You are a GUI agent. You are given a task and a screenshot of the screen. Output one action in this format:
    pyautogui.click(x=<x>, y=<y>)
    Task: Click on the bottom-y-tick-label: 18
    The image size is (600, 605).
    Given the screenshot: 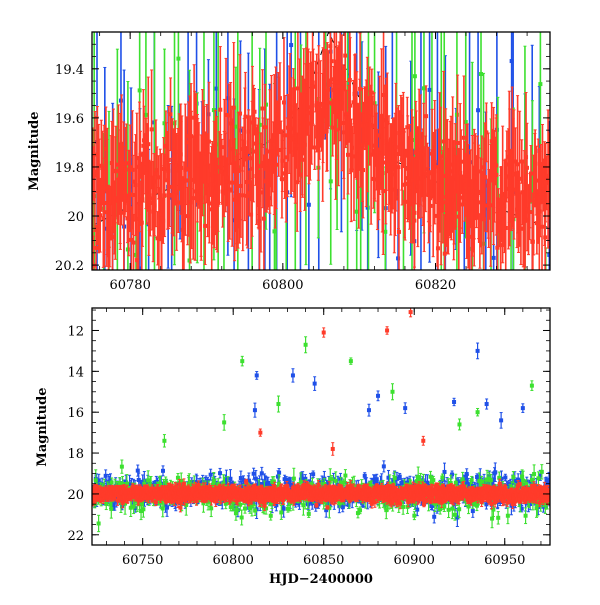 What is the action you would take?
    pyautogui.click(x=75, y=454)
    